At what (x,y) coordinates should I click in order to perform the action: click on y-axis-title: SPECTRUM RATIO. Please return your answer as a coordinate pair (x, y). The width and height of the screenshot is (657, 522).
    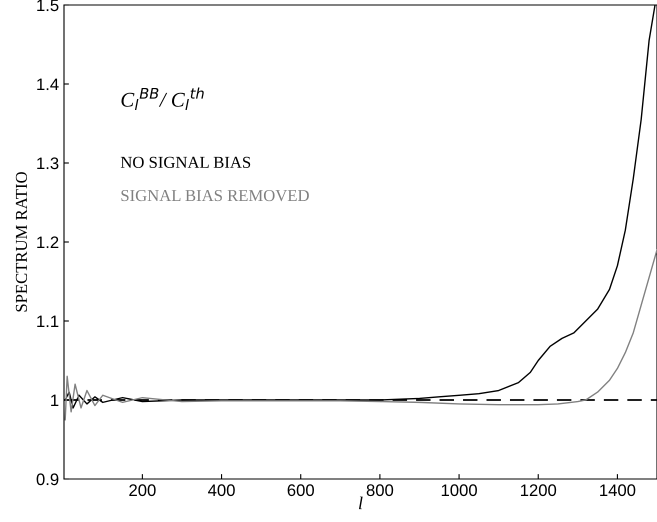
    Looking at the image, I should click on (22, 242).